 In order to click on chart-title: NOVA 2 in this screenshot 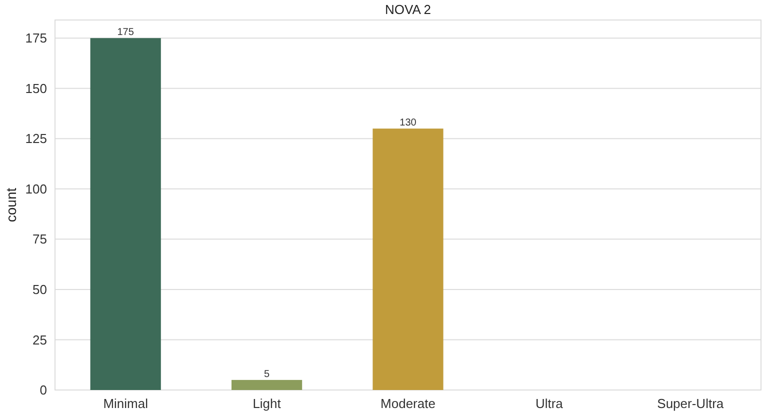, I will do `click(408, 9)`.